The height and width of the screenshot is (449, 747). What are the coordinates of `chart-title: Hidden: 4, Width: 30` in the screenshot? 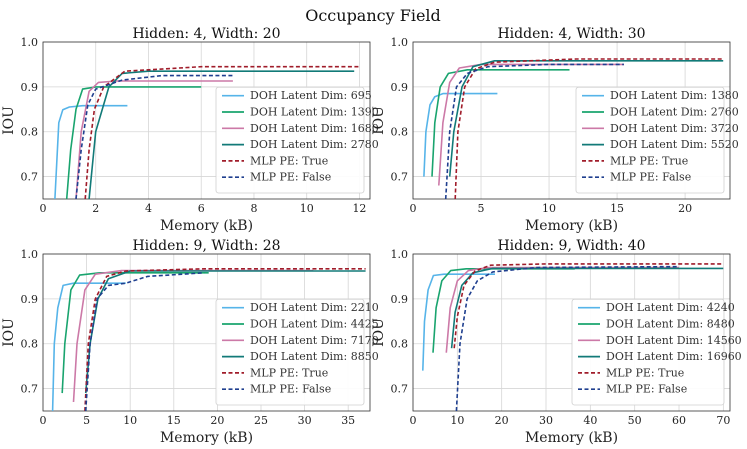 It's located at (571, 34).